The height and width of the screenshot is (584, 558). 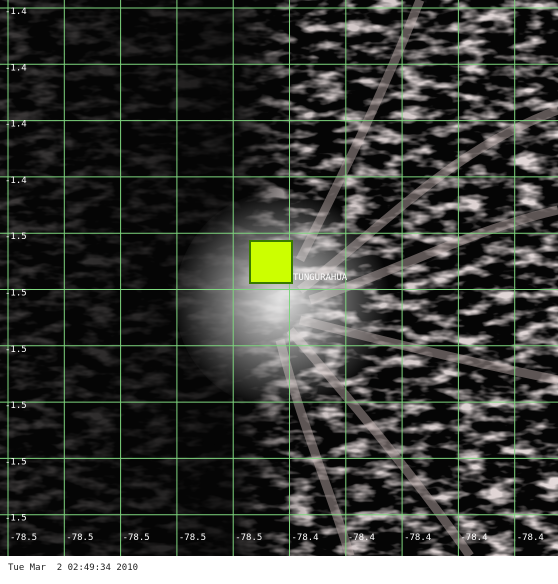 What do you see at coordinates (271, 262) in the screenshot?
I see `volcano-marker` at bounding box center [271, 262].